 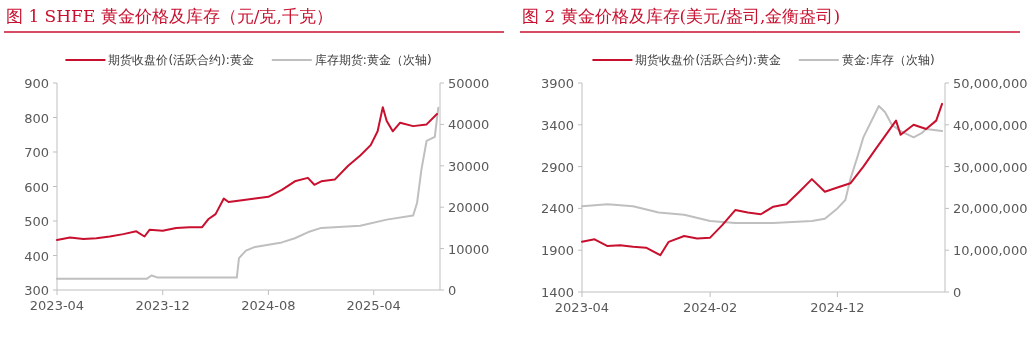 I want to click on line-series, so click(x=247, y=173).